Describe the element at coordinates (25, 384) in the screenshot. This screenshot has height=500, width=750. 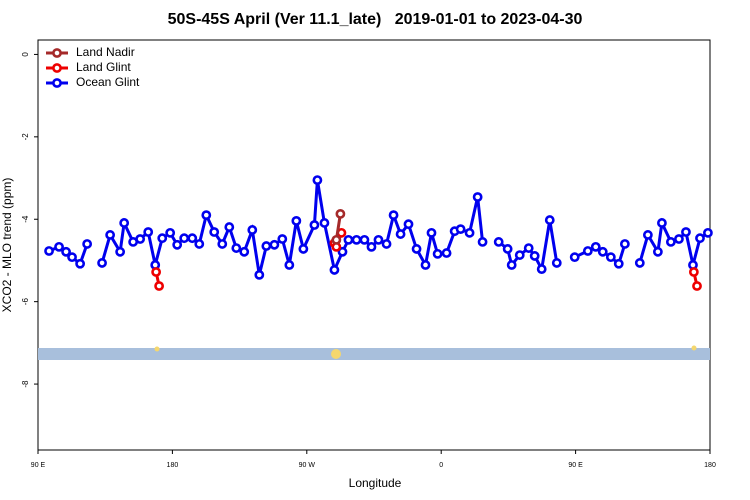
I see `y-tick-label: -8` at that location.